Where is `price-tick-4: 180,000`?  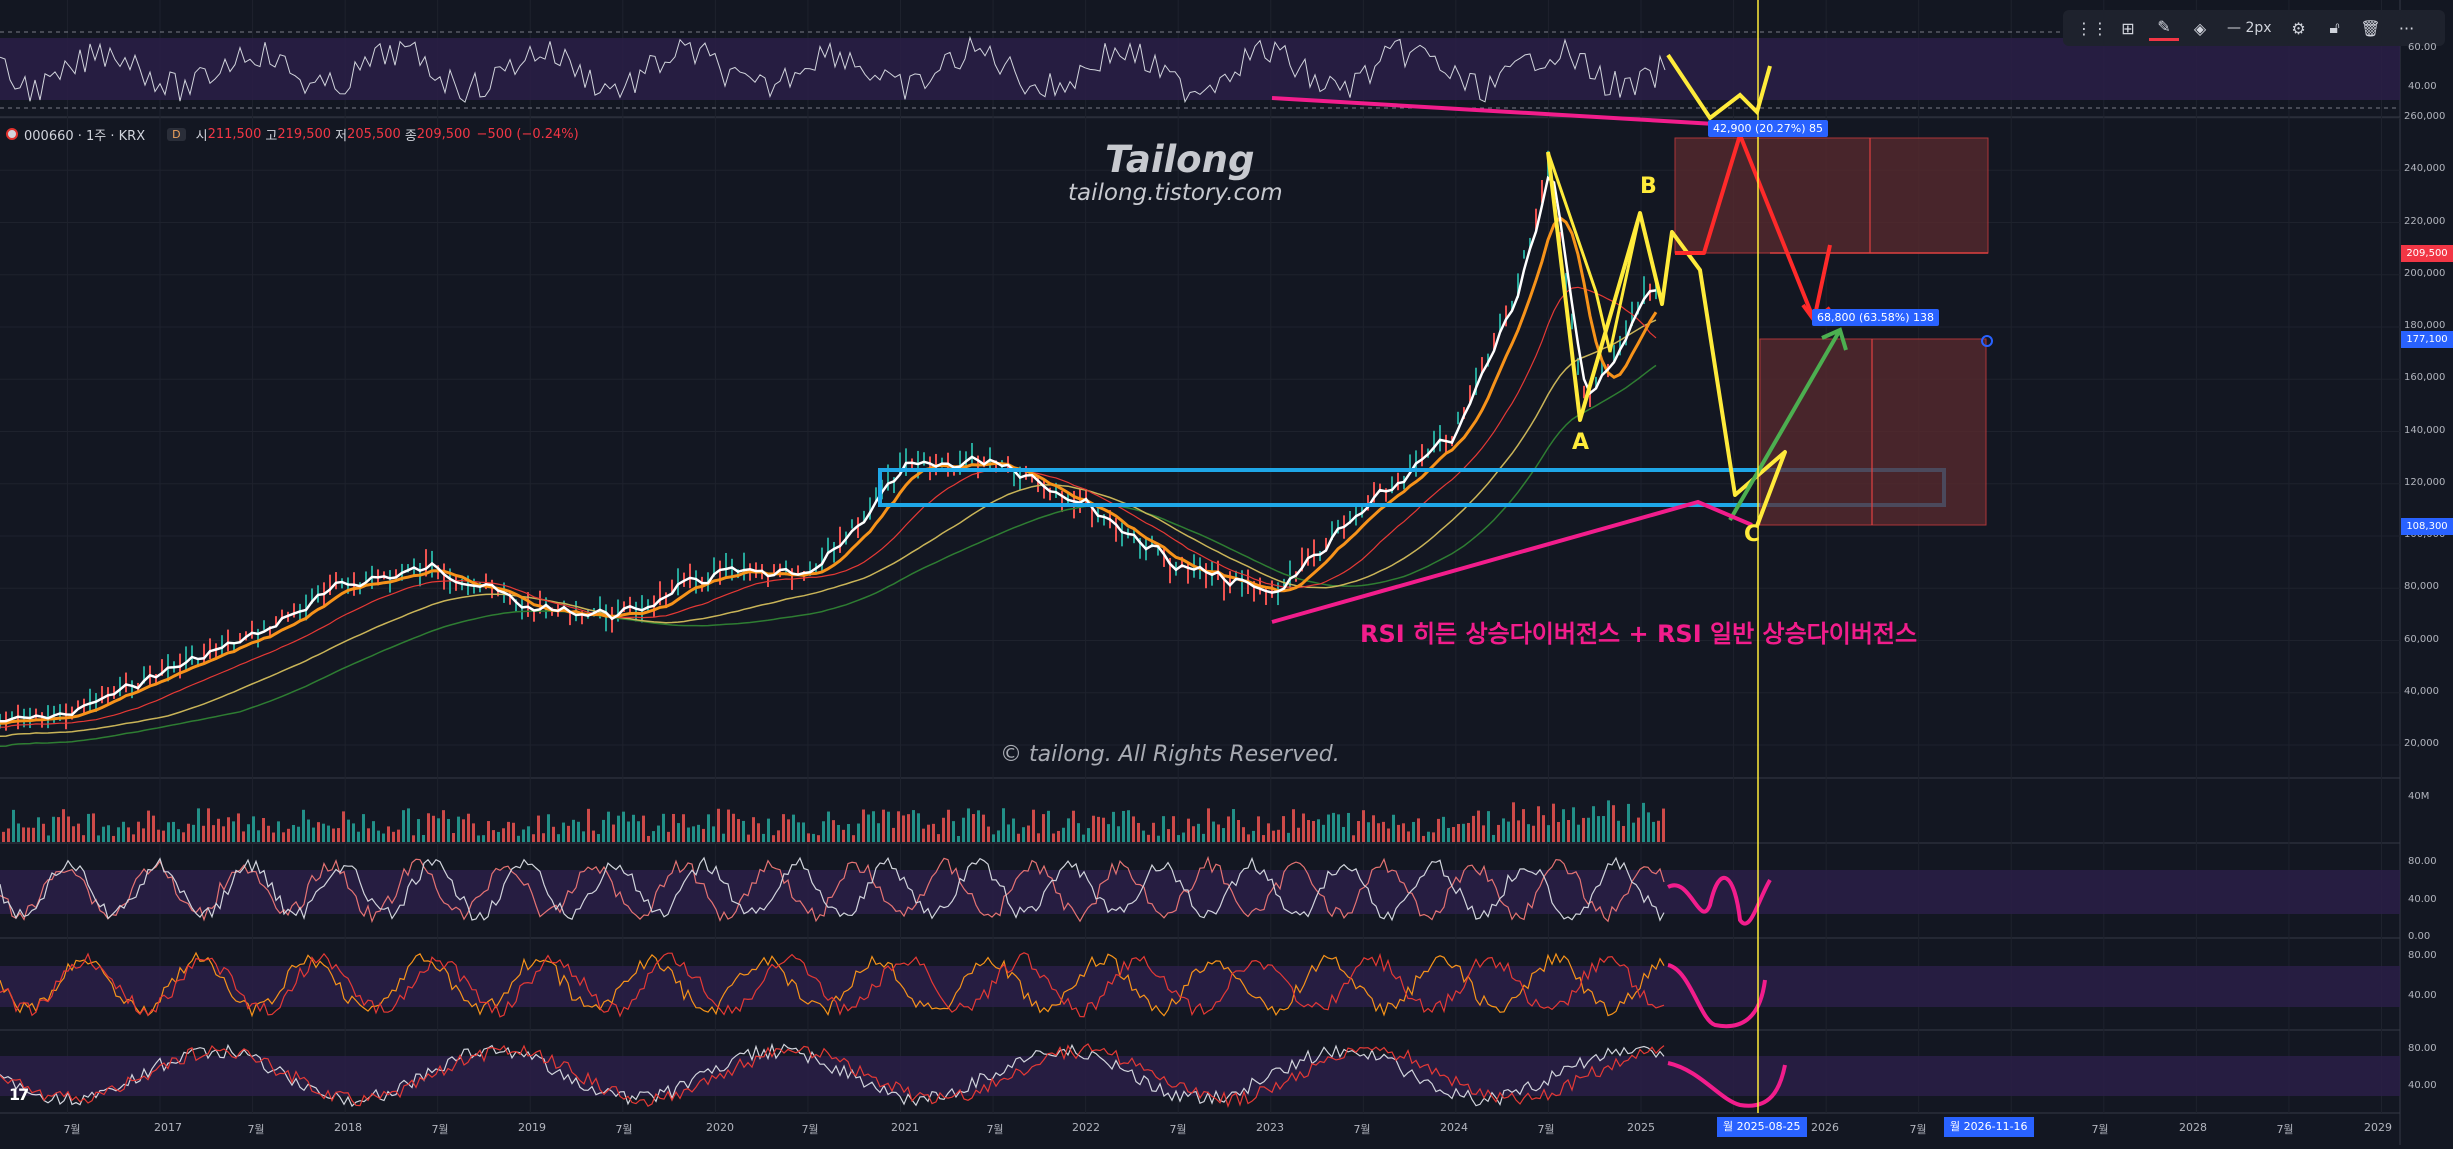 price-tick-4: 180,000 is located at coordinates (2425, 325).